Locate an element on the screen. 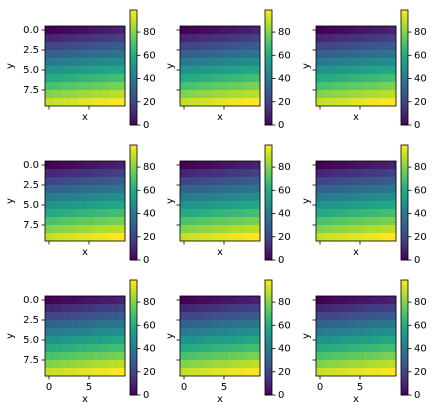 The width and height of the screenshot is (434, 416). colorbar-frame is located at coordinates (404, 67).